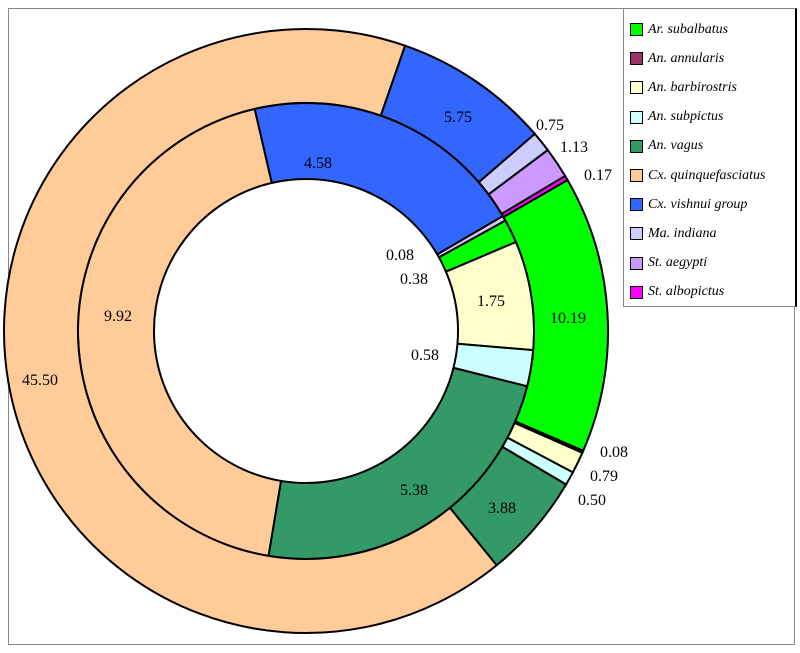 The image size is (800, 653). I want to click on legend-label: St. albopictus, so click(686, 292).